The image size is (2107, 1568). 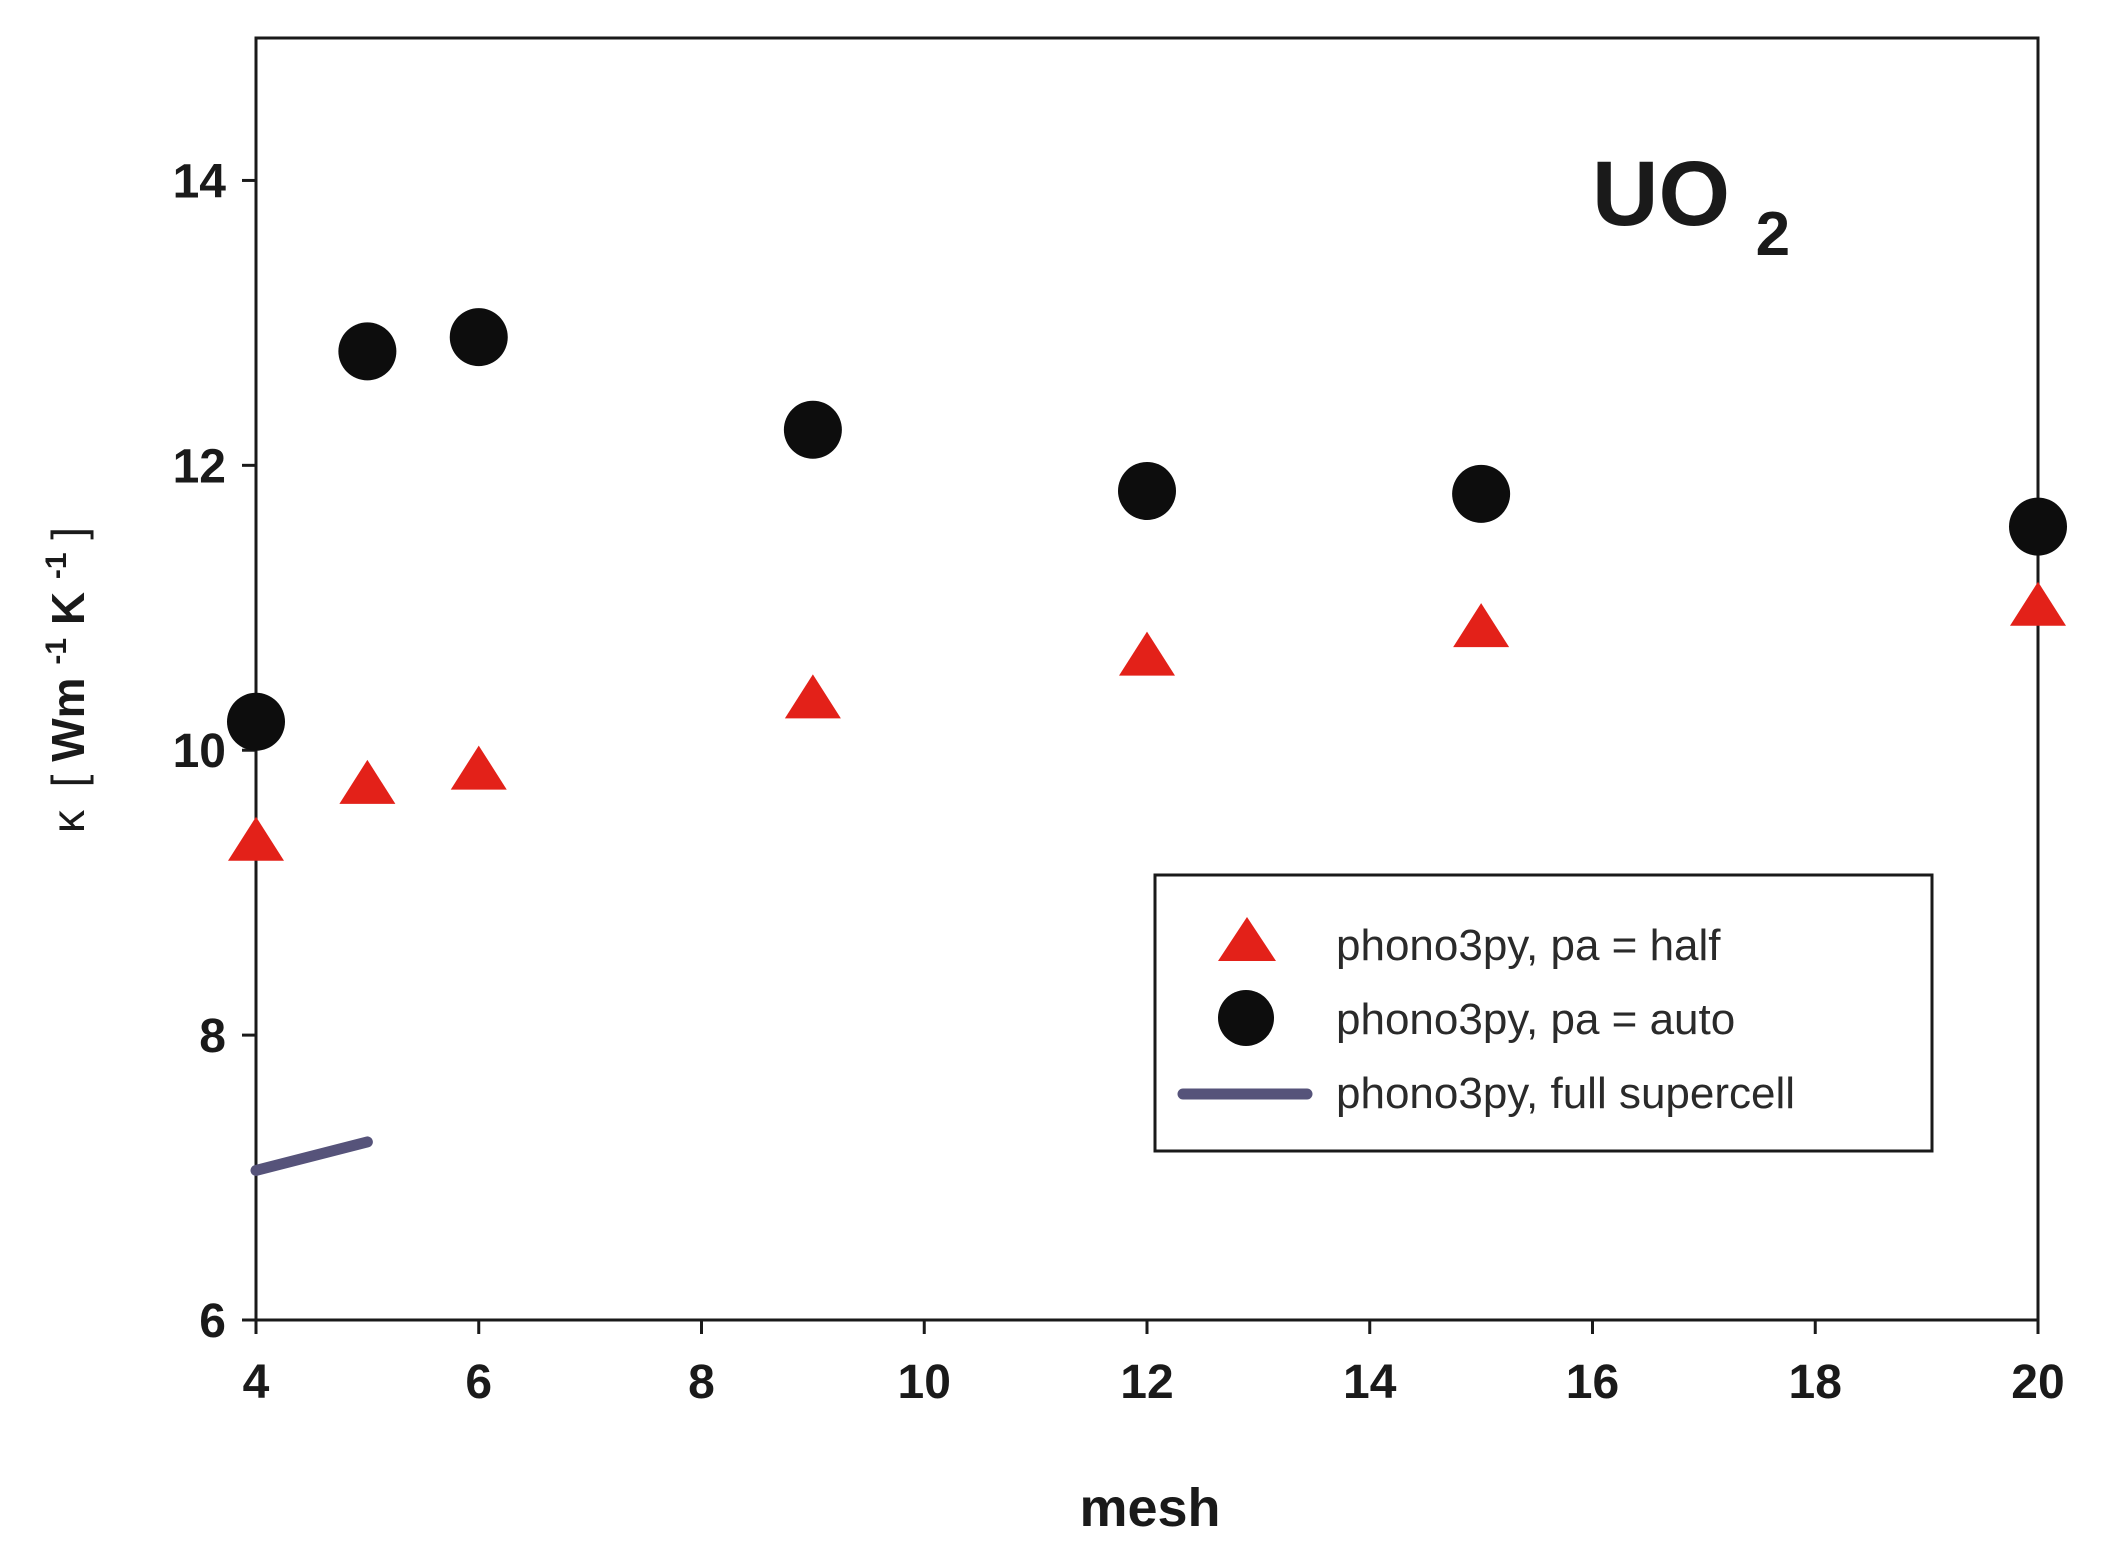 What do you see at coordinates (1146, 1382) in the screenshot?
I see `x-tick-label: 12` at bounding box center [1146, 1382].